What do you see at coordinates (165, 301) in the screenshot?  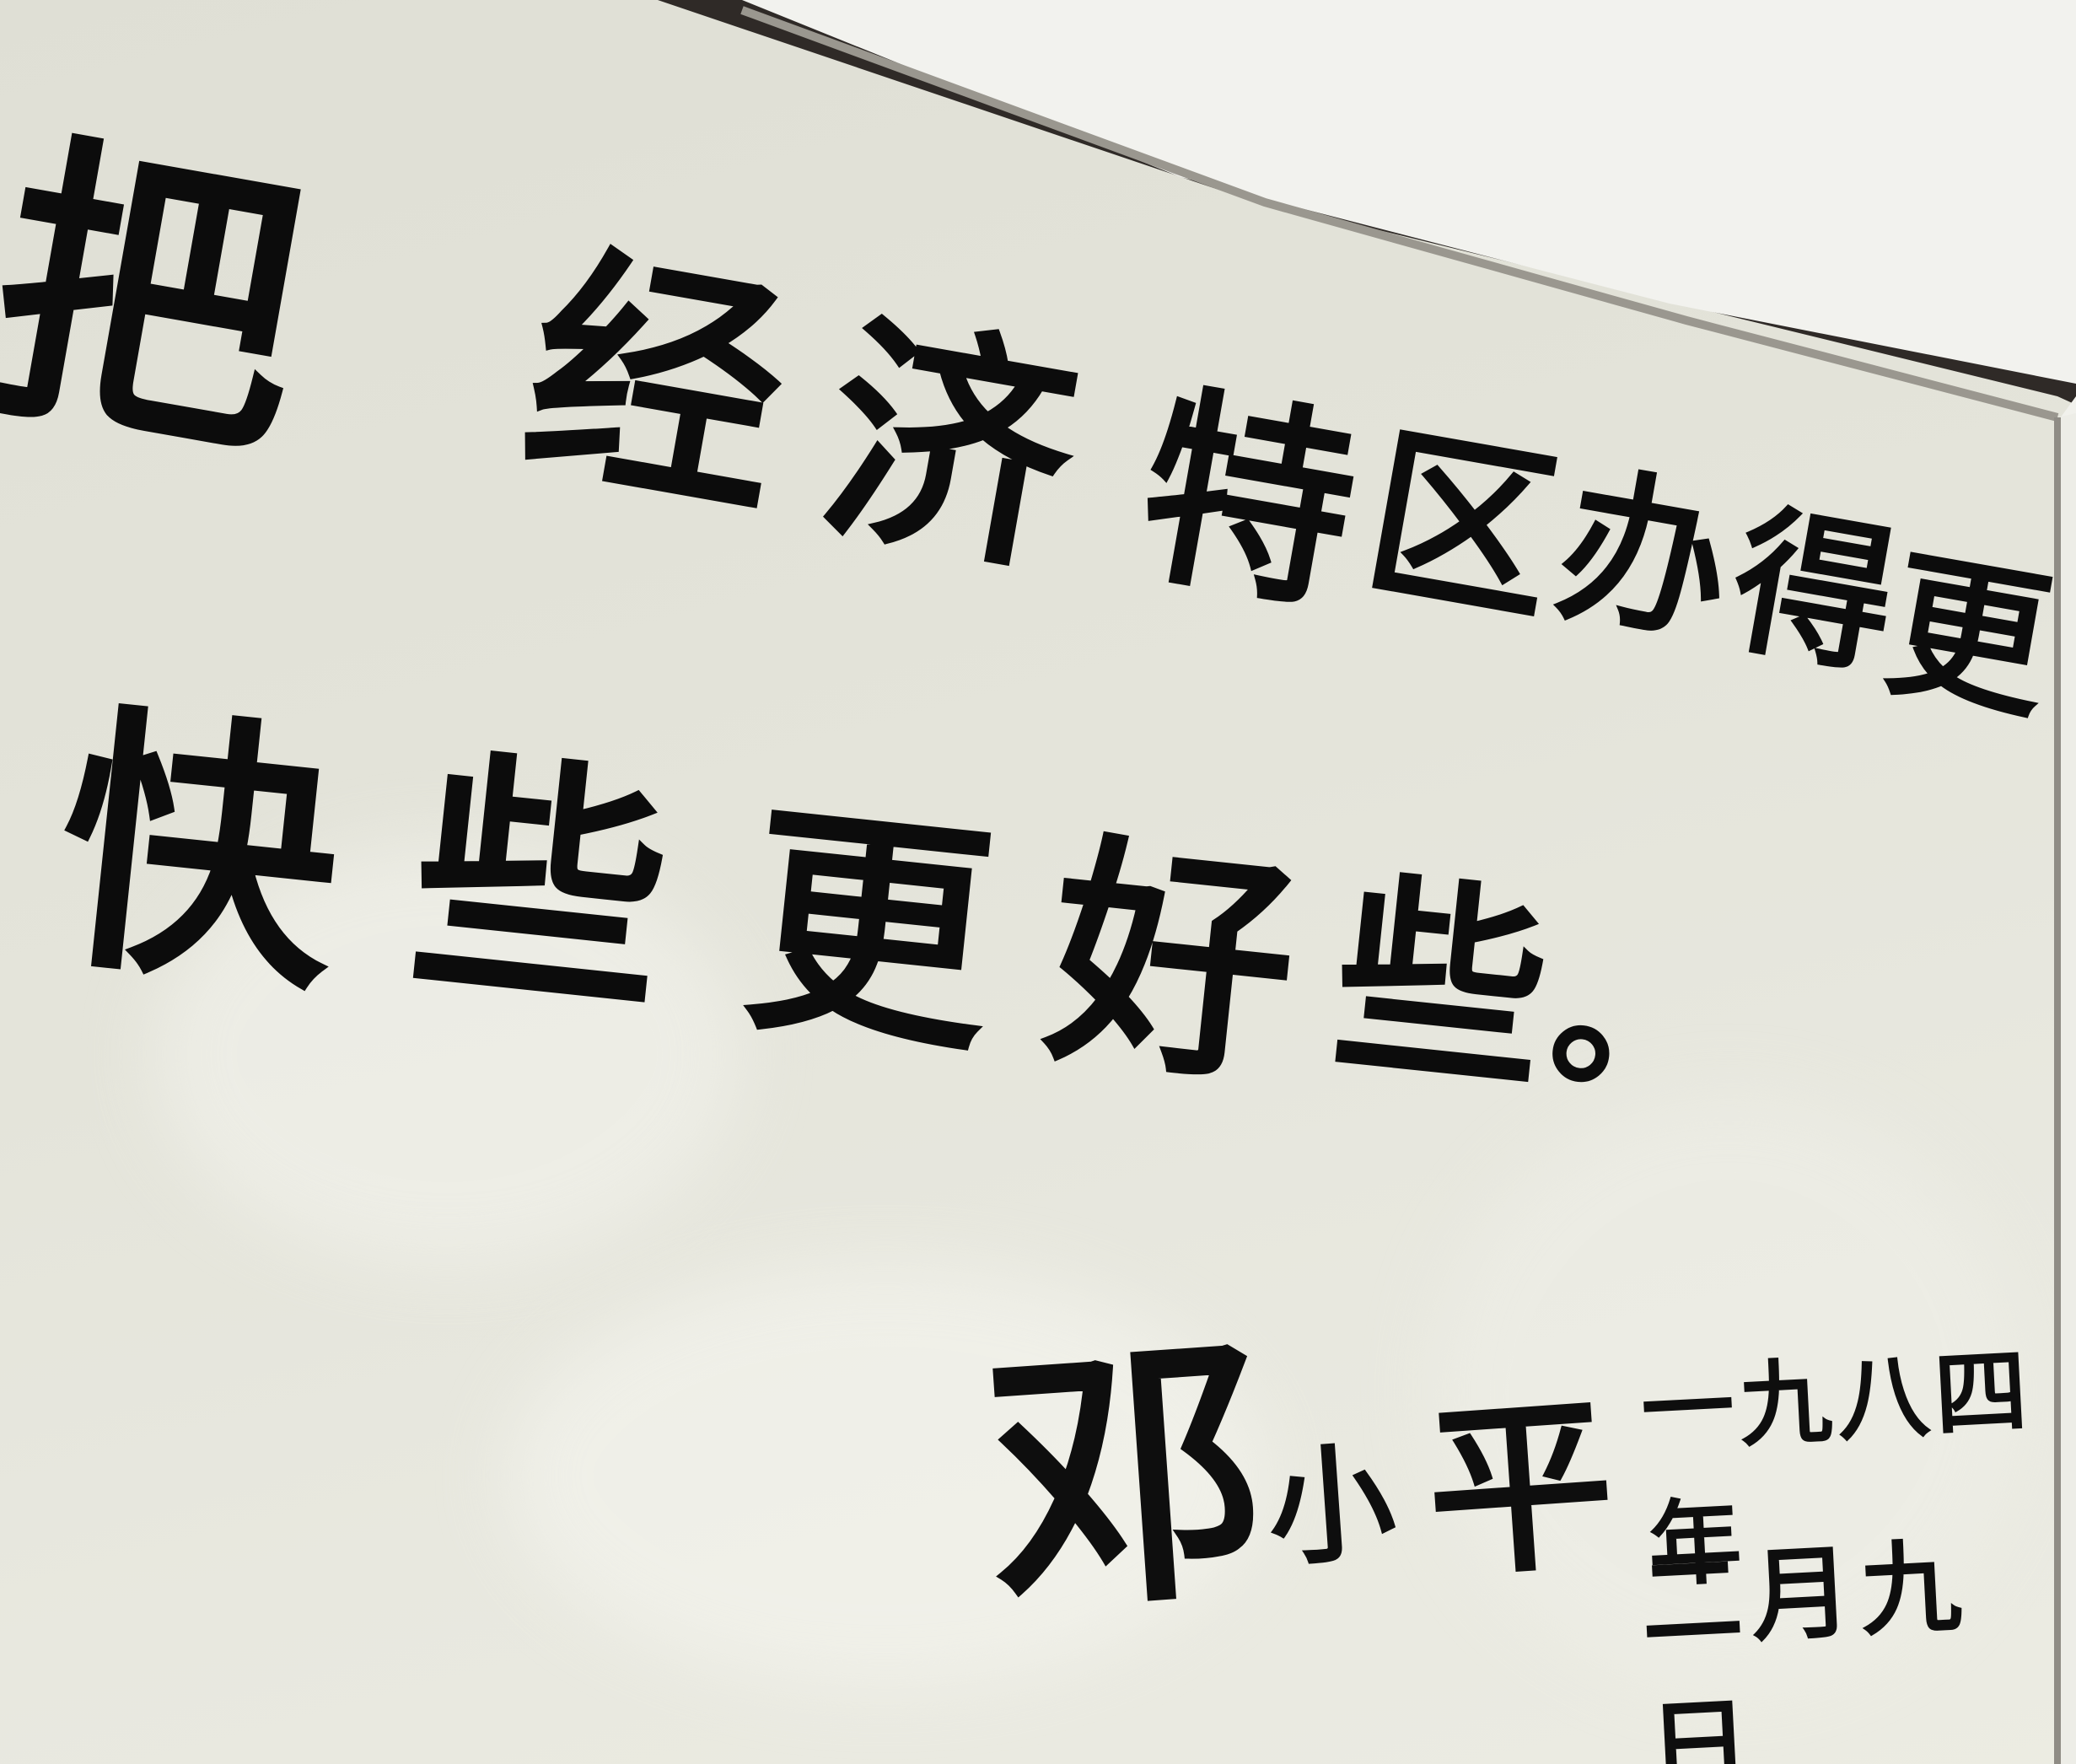 I see `char-ba: 把` at bounding box center [165, 301].